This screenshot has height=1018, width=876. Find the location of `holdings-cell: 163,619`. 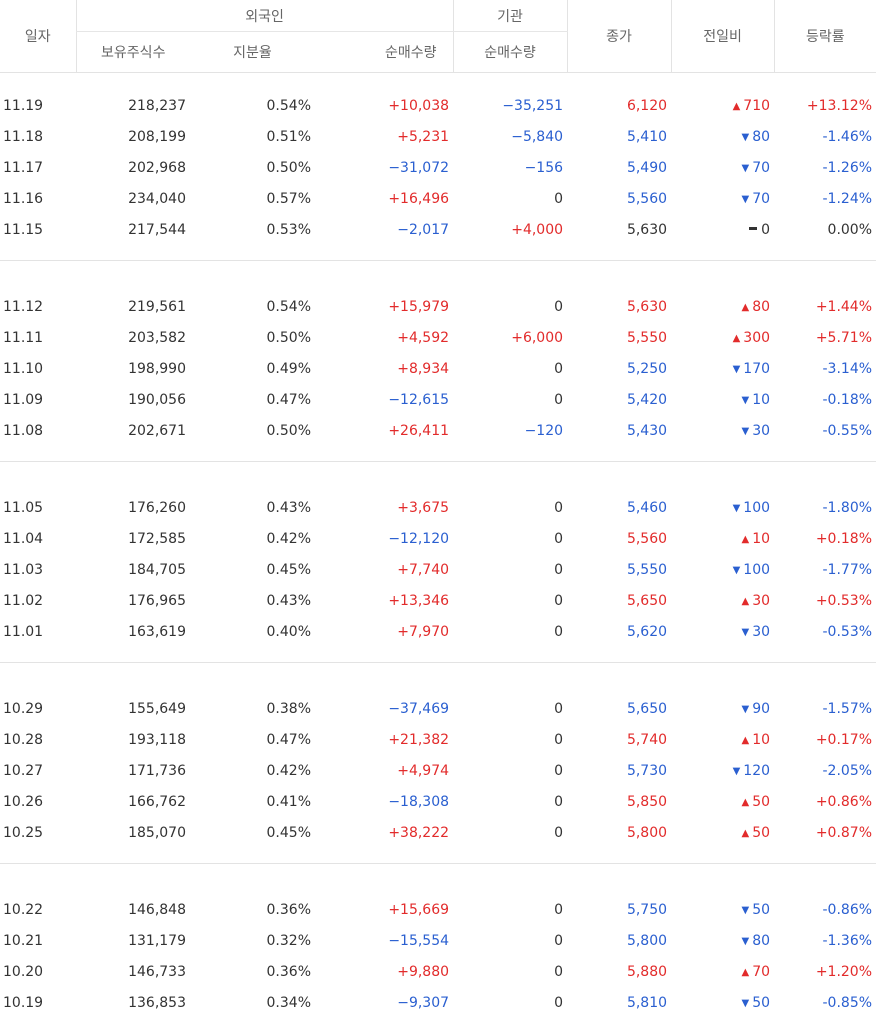

holdings-cell: 163,619 is located at coordinates (133, 631).